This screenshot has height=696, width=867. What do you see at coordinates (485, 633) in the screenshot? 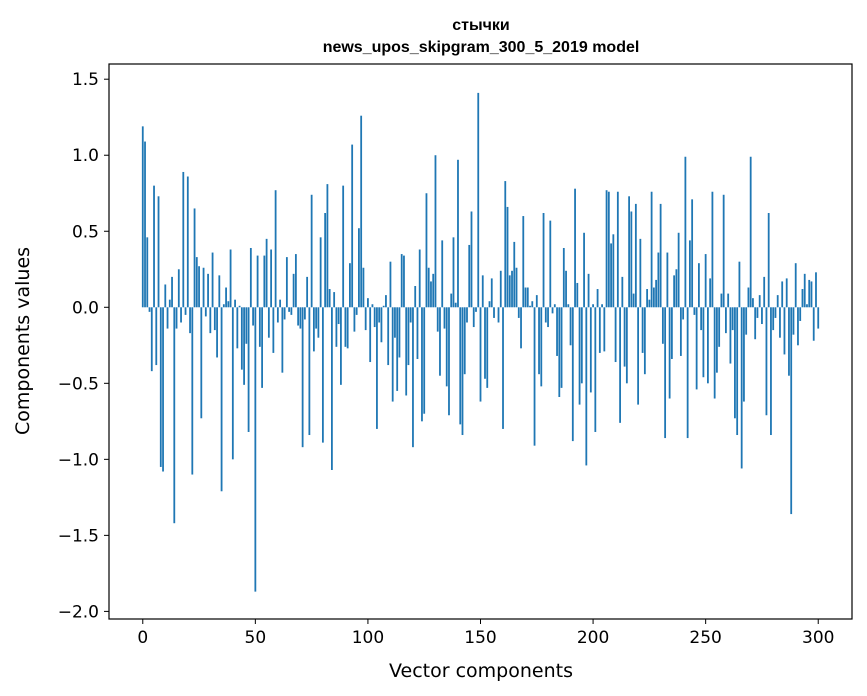
I see `x-axis-ticks: 0 50 100 150 200 250 300` at bounding box center [485, 633].